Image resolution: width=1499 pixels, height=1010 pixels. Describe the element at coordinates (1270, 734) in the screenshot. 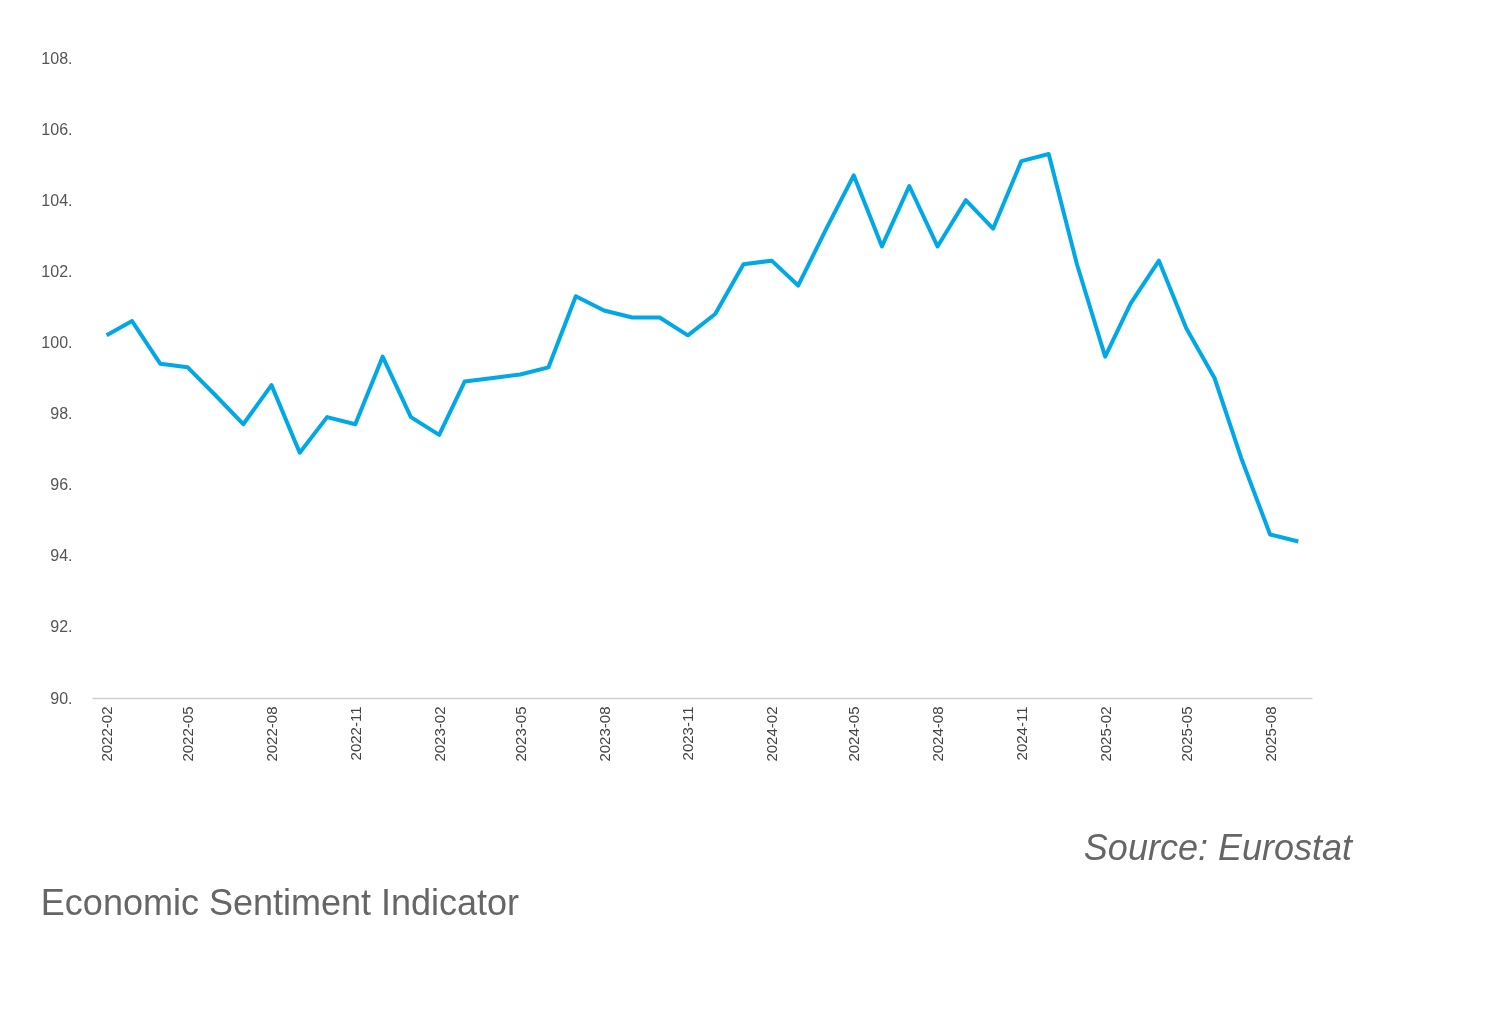

I see `x-tick-label: 2025-08` at that location.